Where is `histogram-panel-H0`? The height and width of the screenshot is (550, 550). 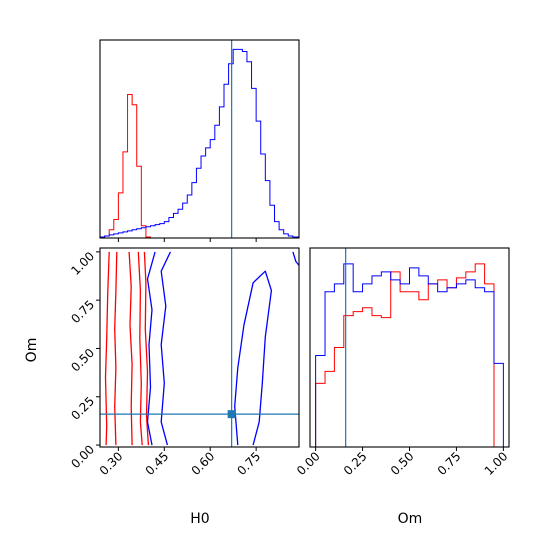
histogram-panel-H0 is located at coordinates (199, 140).